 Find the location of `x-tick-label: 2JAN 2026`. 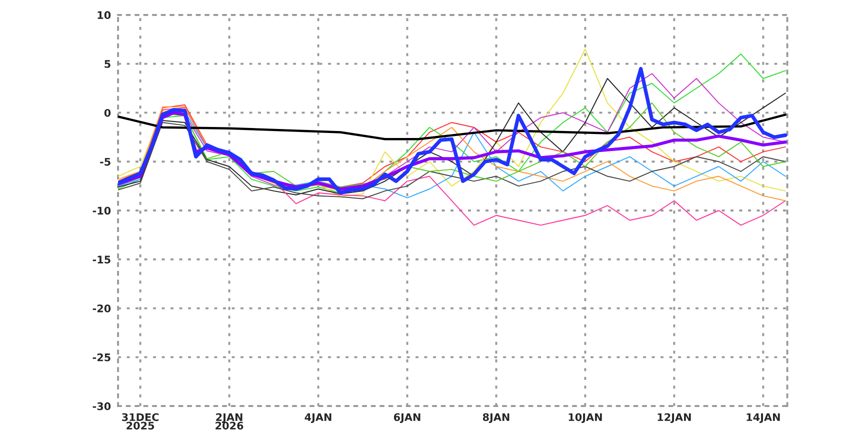

x-tick-label: 2JAN 2026 is located at coordinates (230, 421).